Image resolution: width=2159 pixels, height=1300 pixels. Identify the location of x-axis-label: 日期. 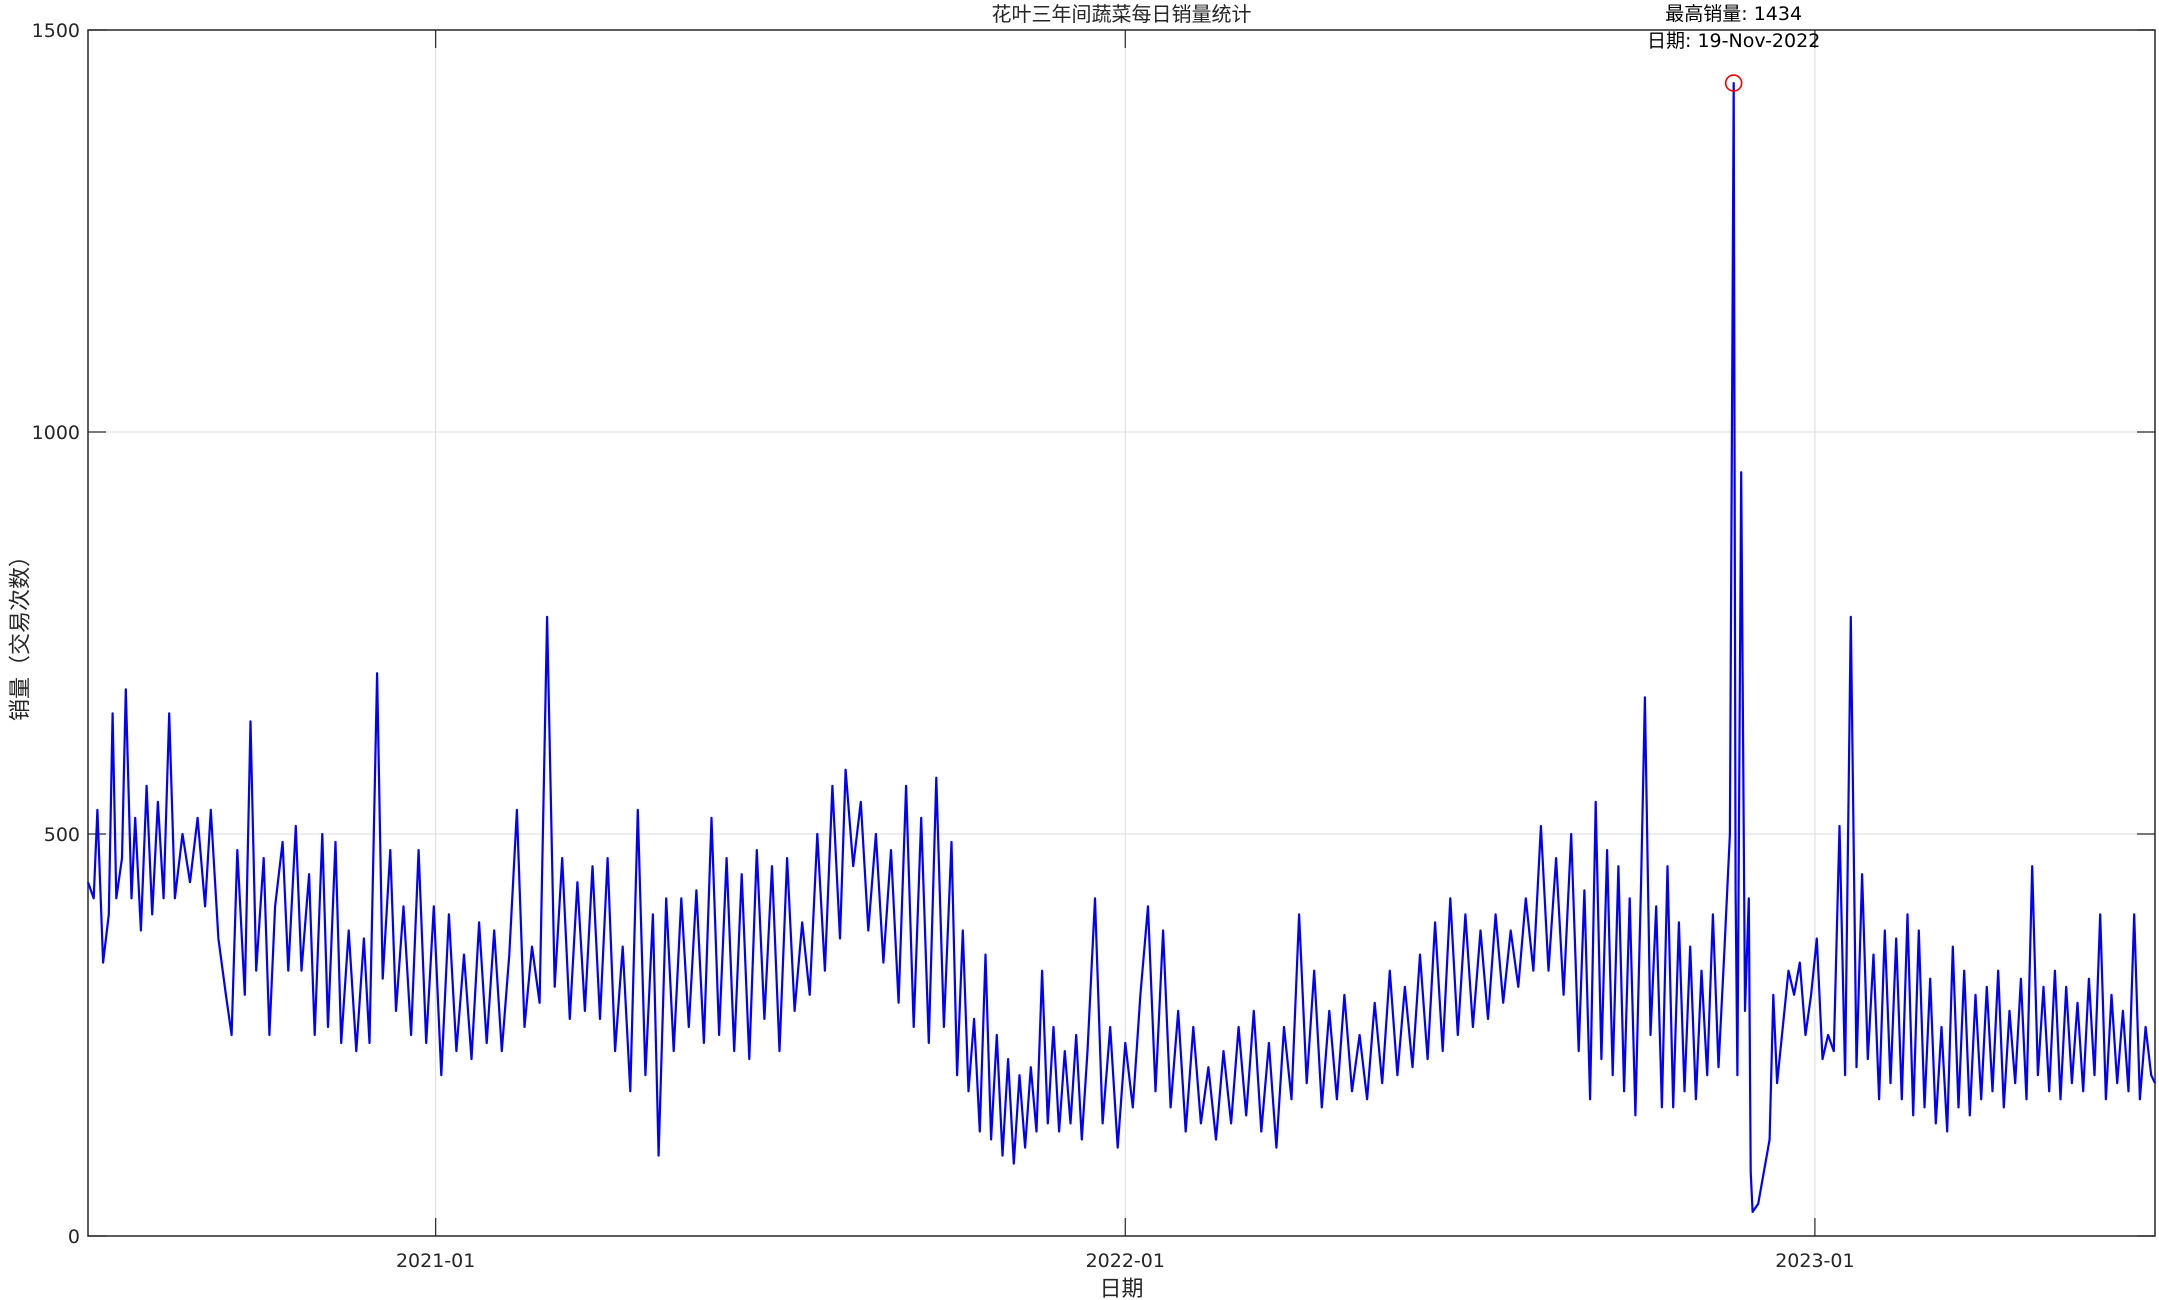
(1121, 1288).